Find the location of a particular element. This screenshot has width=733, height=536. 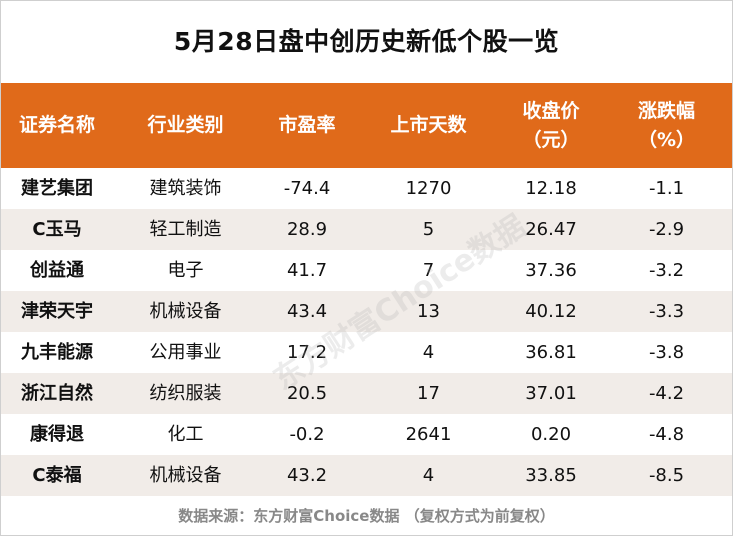

cell-change-pct: -3.2 is located at coordinates (666, 270).